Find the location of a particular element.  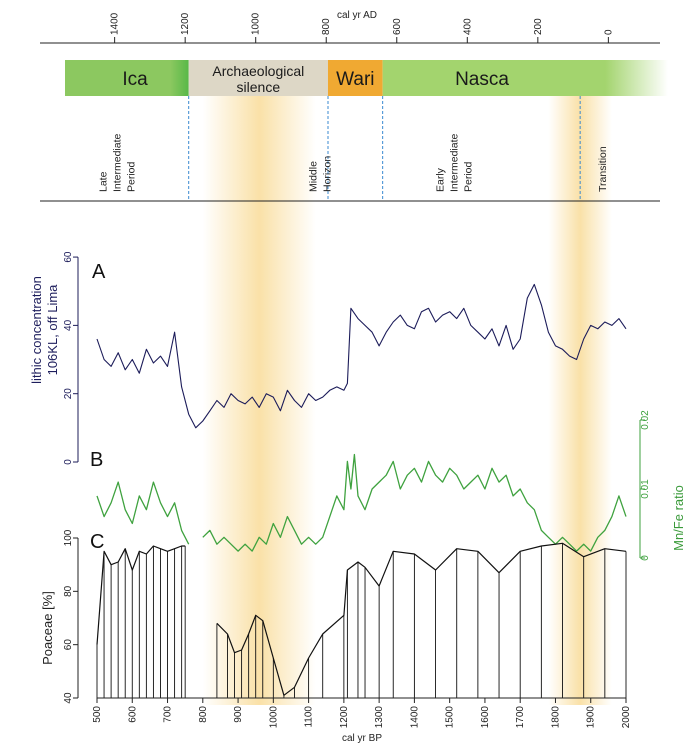

bottom-tick-label: 1400 is located at coordinates (414, 717).